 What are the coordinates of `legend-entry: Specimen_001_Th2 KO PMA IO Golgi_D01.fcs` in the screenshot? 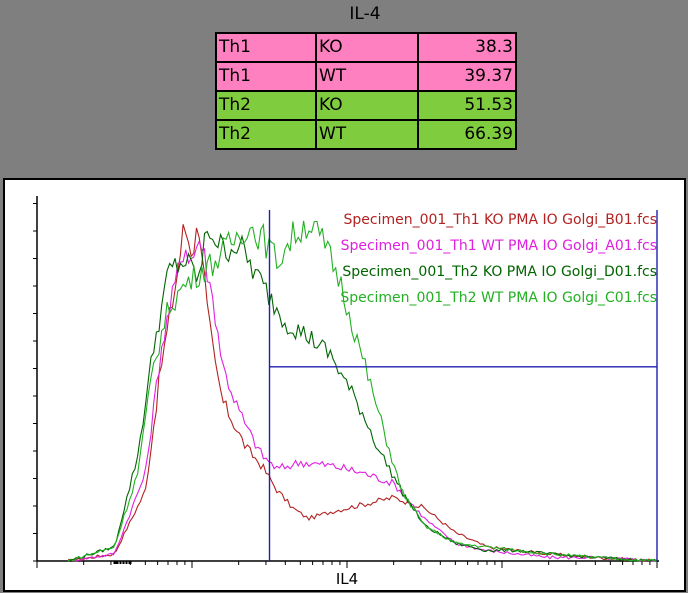 It's located at (499, 272).